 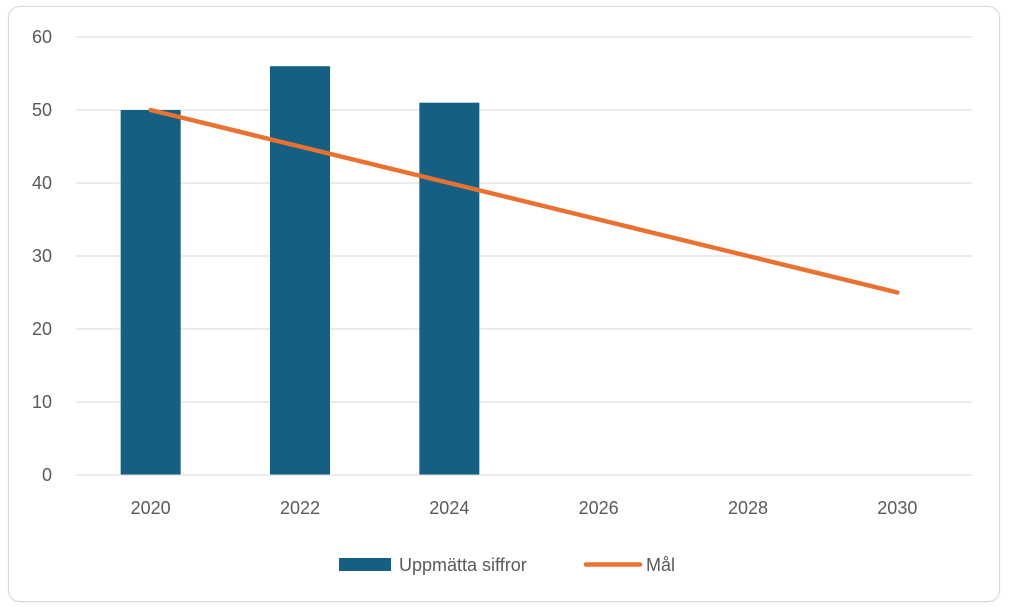 I want to click on x-tick-label: 2030, so click(x=897, y=508).